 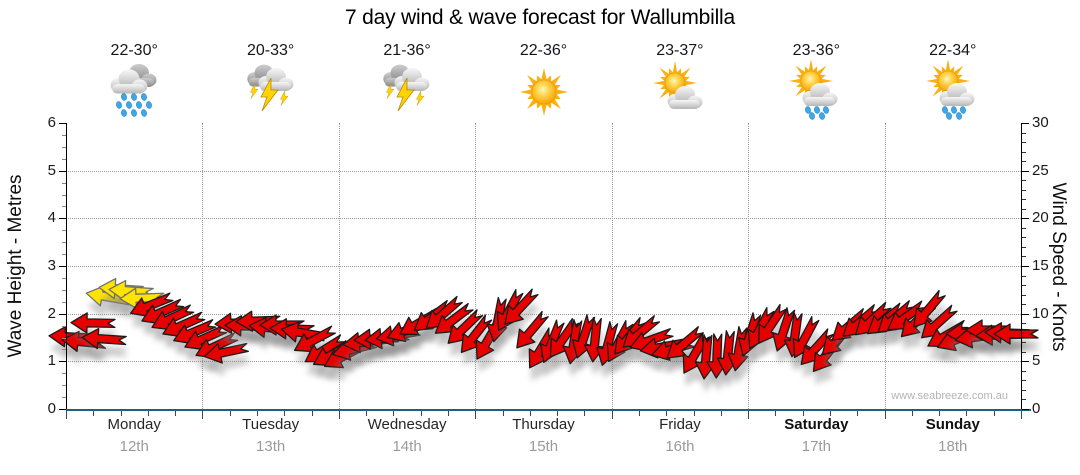 What do you see at coordinates (816, 424) in the screenshot?
I see `x-label-saturday: Saturday` at bounding box center [816, 424].